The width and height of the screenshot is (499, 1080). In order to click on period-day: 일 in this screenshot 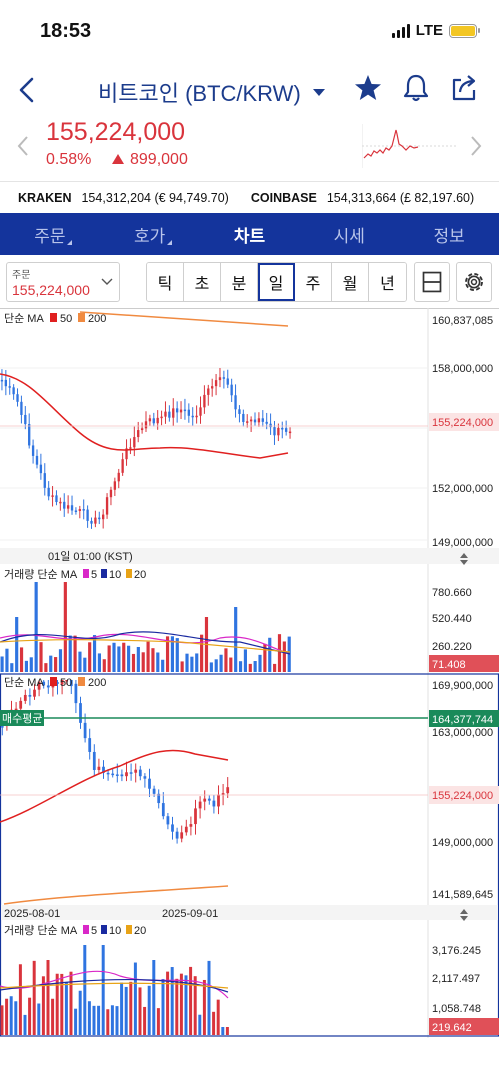, I will do `click(276, 282)`.